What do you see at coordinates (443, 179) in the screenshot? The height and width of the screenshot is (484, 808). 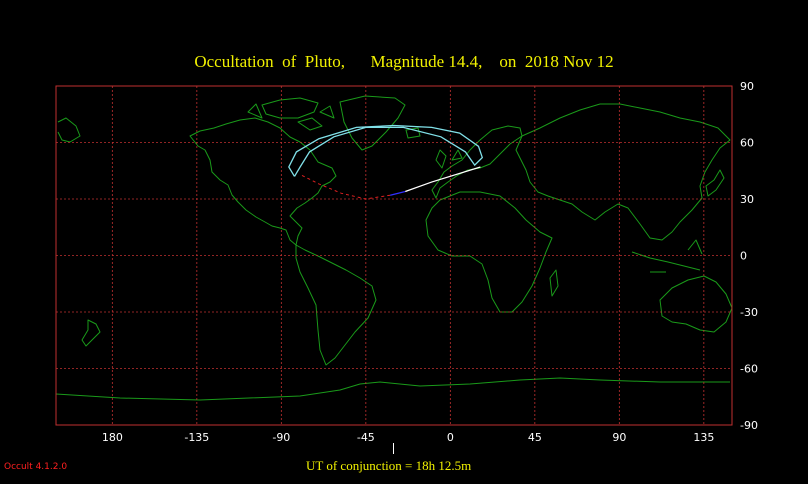 I see `central-line-day` at bounding box center [443, 179].